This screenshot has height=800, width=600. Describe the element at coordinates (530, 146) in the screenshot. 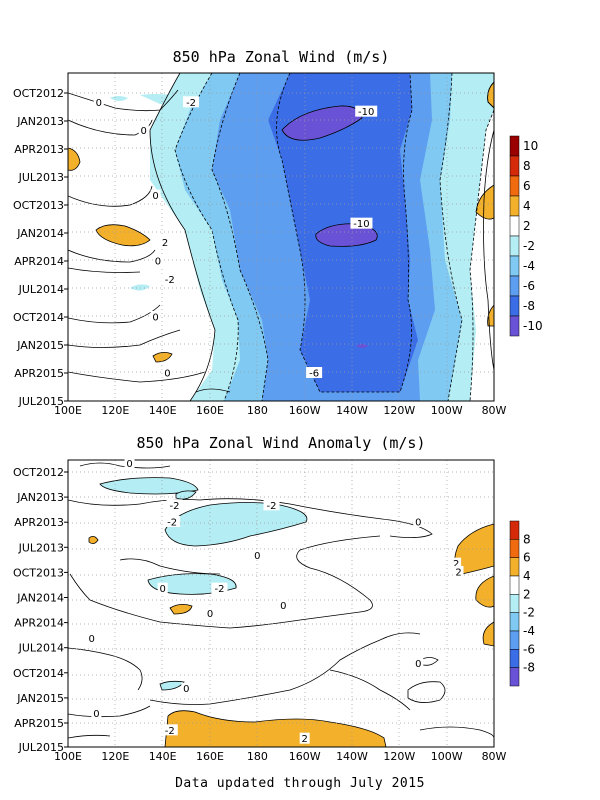

I see `colorbar-label: 10` at that location.